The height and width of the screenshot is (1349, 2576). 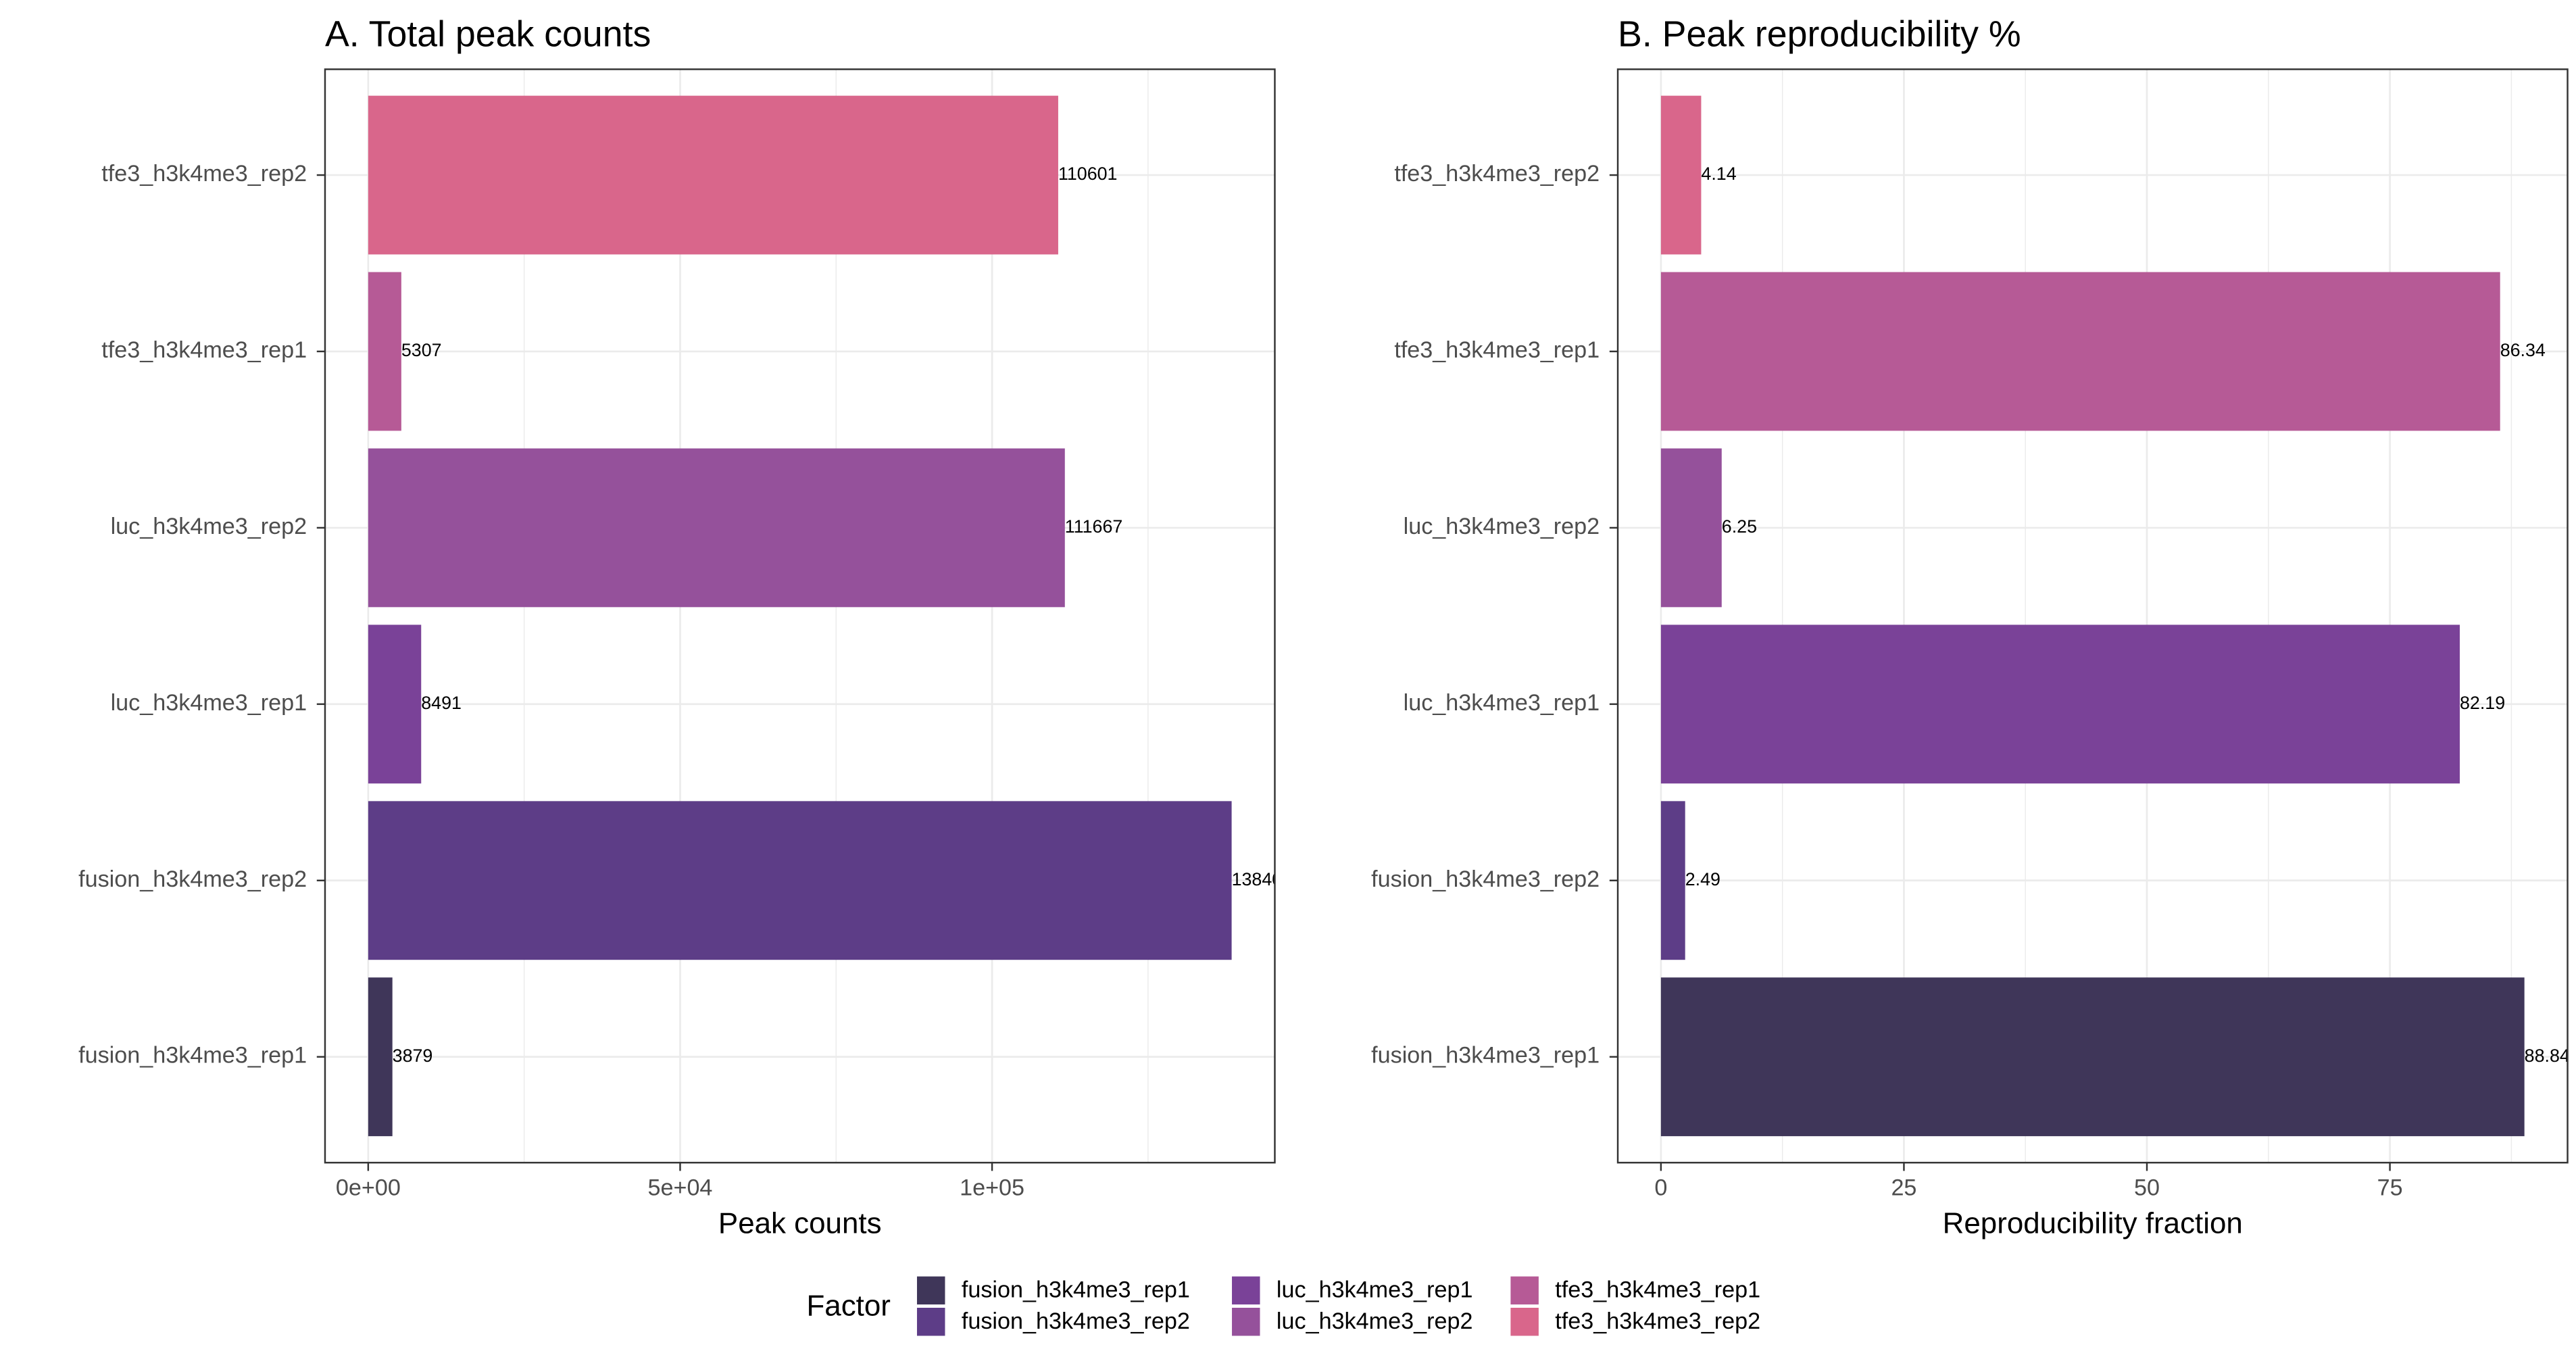 What do you see at coordinates (681, 1187) in the screenshot?
I see `x-tick-label: 5e+04` at bounding box center [681, 1187].